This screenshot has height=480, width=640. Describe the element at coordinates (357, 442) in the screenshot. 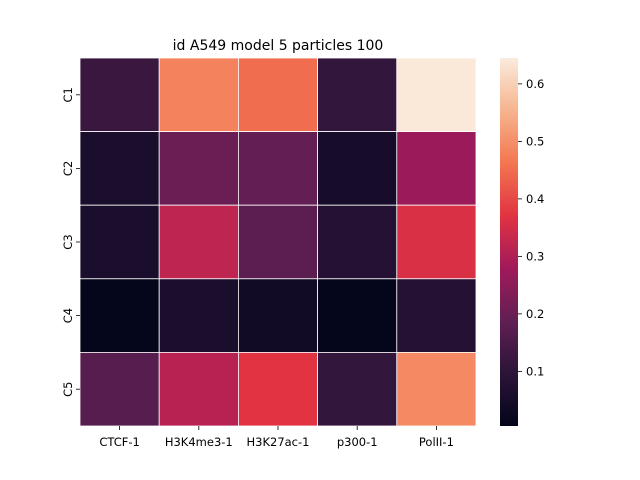

I see `x-tick-label: p300-1` at that location.